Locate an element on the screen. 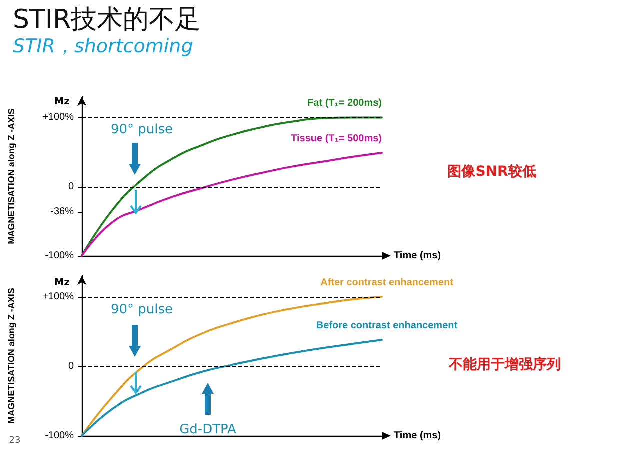 This screenshot has width=625, height=463. annotation: Gd-DTPA is located at coordinates (208, 430).